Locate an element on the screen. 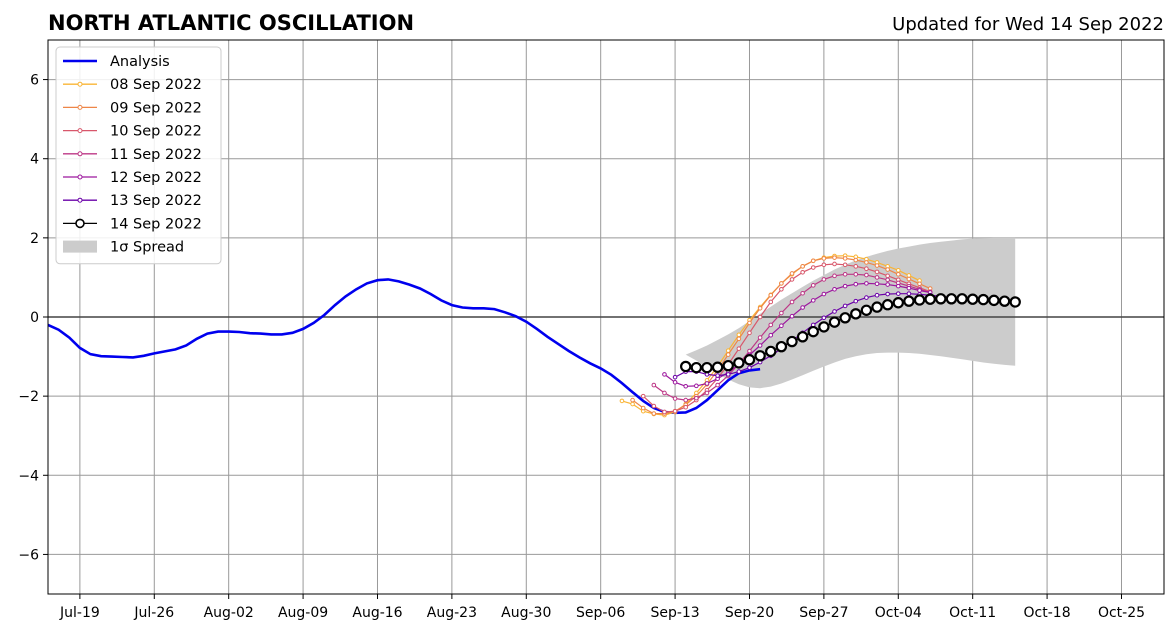 The width and height of the screenshot is (1176, 633). legend-item: 14 Sep 2022 is located at coordinates (132, 224).